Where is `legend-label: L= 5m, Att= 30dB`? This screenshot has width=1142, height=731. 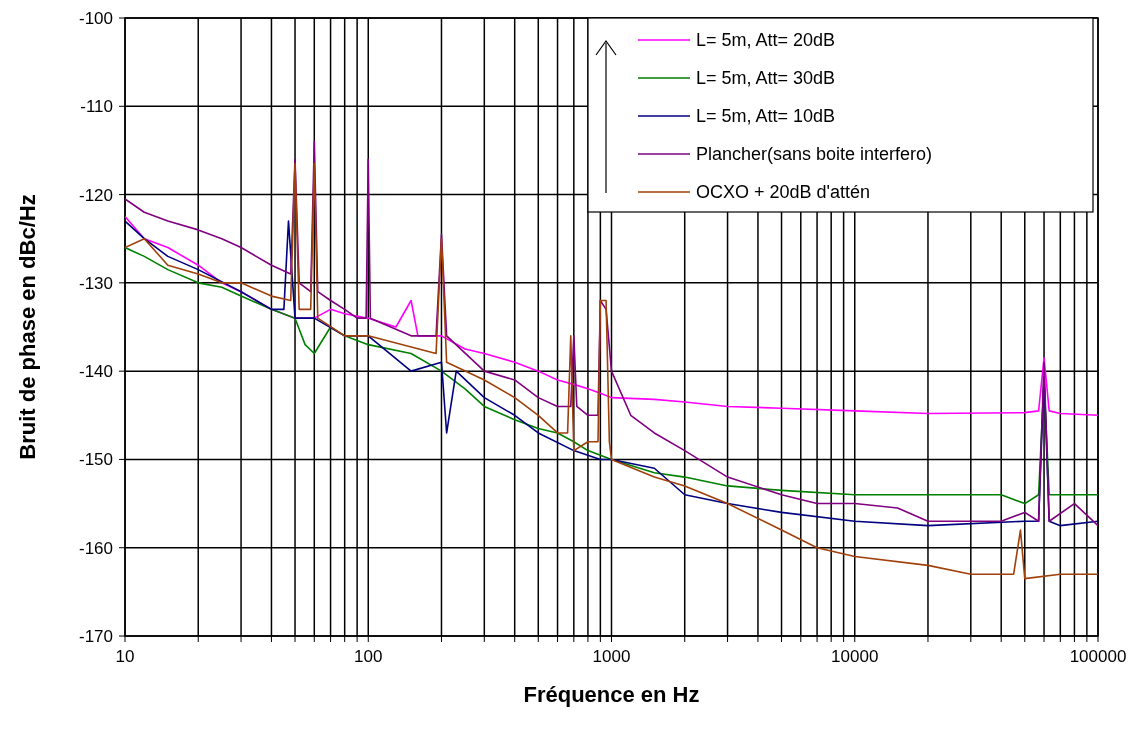
legend-label: L= 5m, Att= 30dB is located at coordinates (766, 78).